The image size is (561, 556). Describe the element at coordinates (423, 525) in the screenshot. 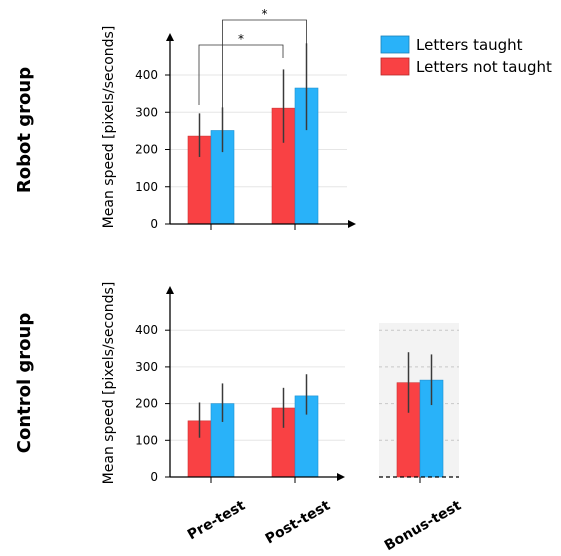

I see `x-label-bonus-test: Bonus-test` at that location.